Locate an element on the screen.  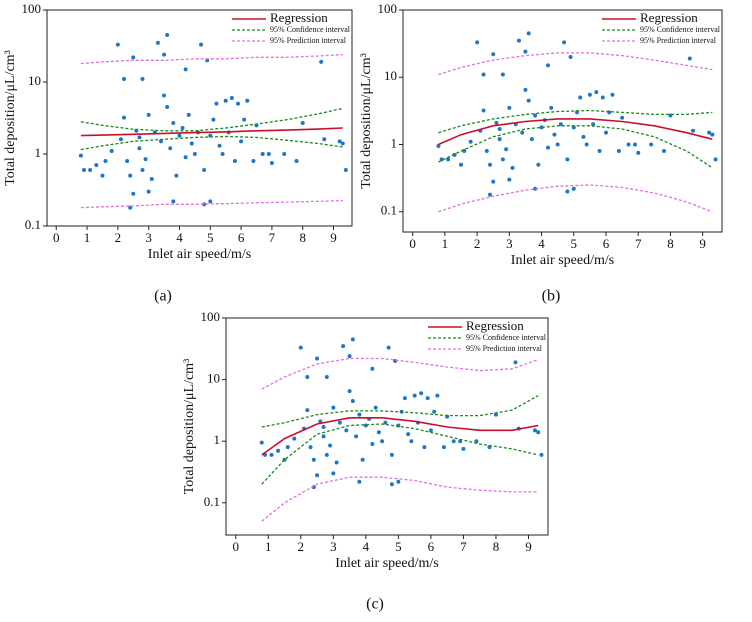
x-tick-label: 2 is located at coordinates (301, 546).